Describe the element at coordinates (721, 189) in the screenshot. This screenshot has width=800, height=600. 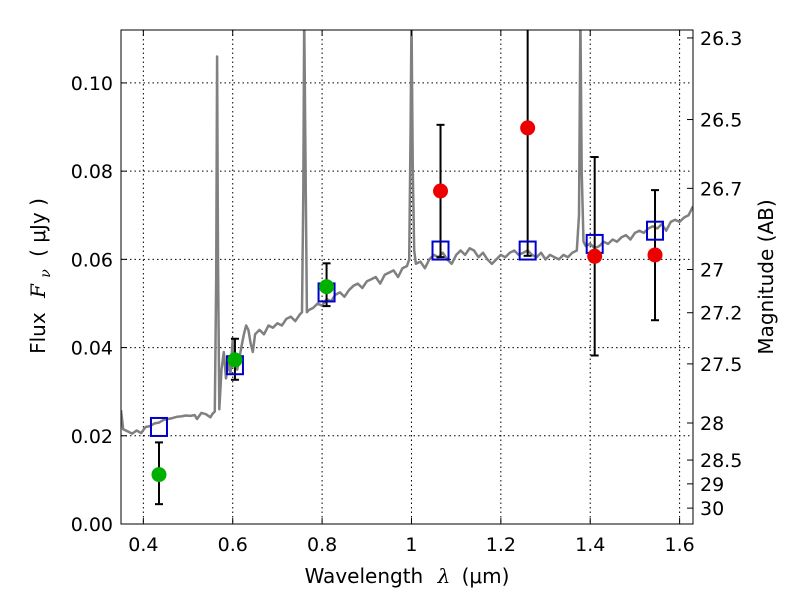
I see `right-tick-label: 26.7` at that location.